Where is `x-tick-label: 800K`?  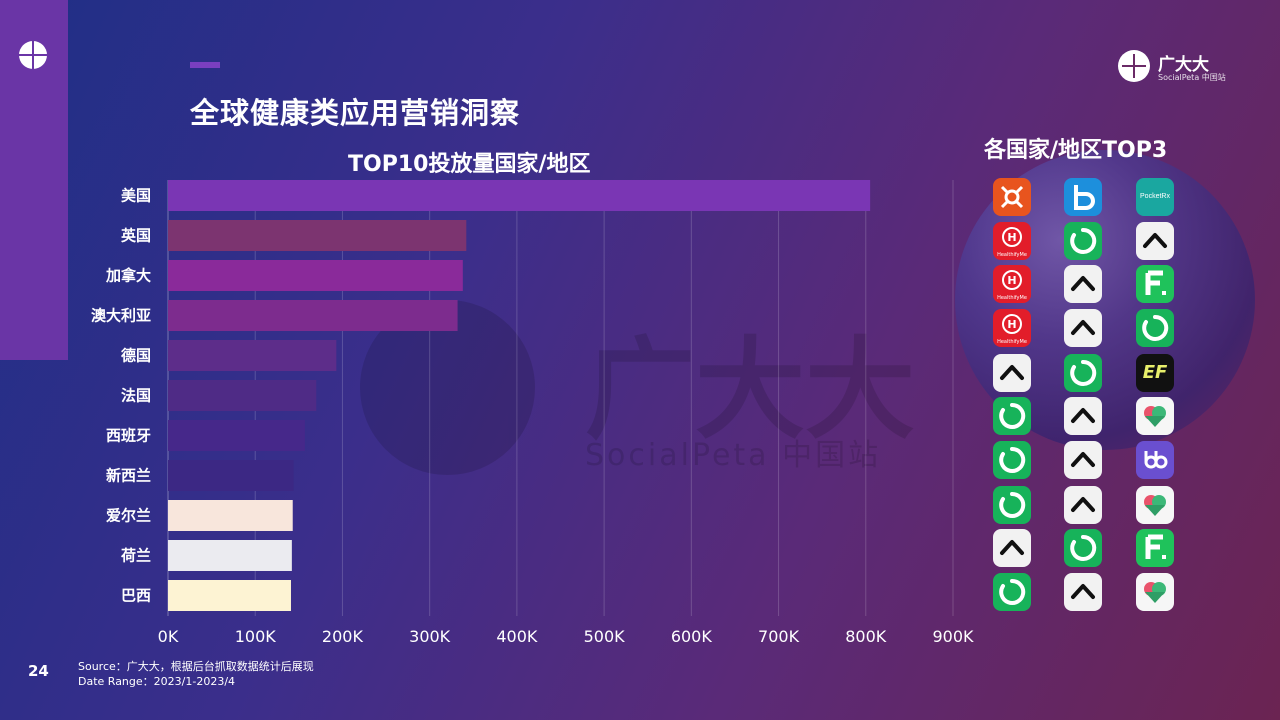 x-tick-label: 800K is located at coordinates (866, 636).